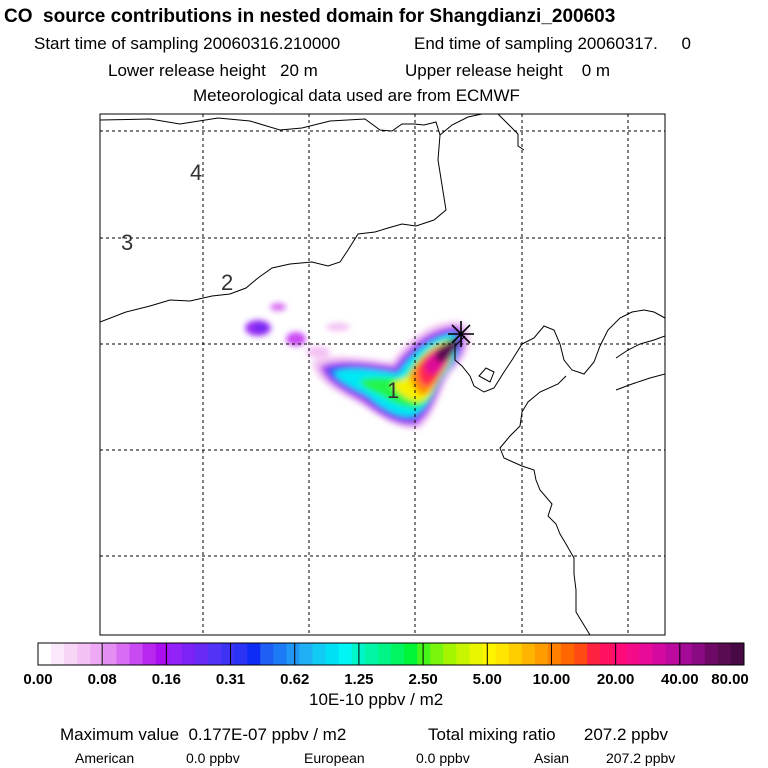 The height and width of the screenshot is (768, 768). Describe the element at coordinates (615, 679) in the screenshot. I see `colorbar-tick-label: 20.00` at that location.